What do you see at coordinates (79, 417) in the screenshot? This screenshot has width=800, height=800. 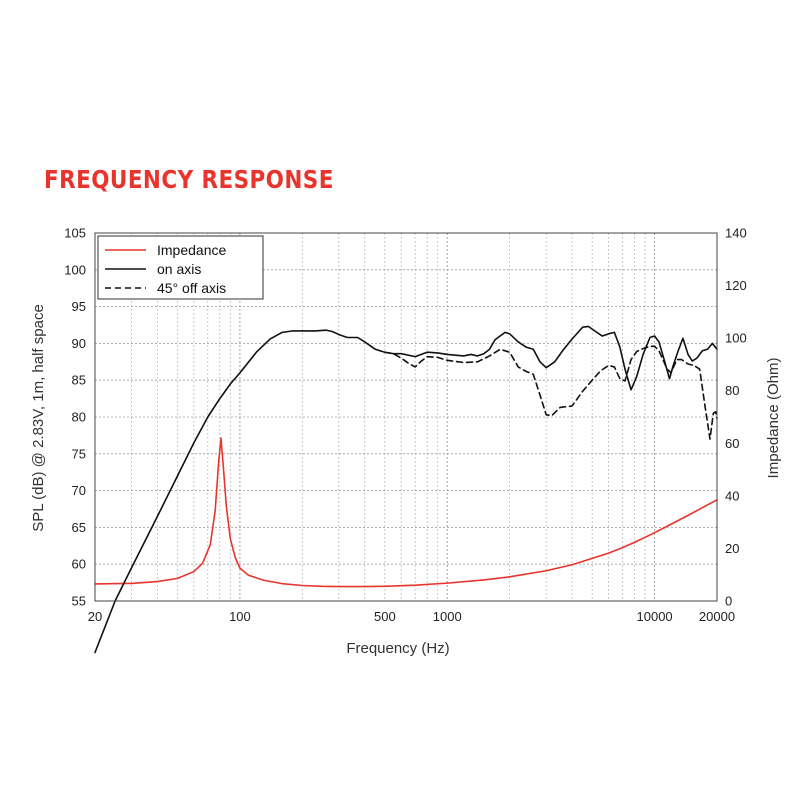 I see `y-tick-label: 80` at bounding box center [79, 417].